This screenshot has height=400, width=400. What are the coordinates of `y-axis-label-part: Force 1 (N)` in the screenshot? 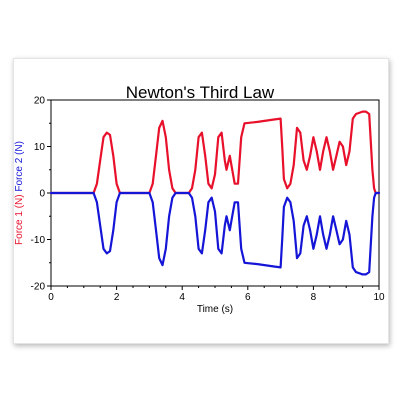 It's located at (19, 219).